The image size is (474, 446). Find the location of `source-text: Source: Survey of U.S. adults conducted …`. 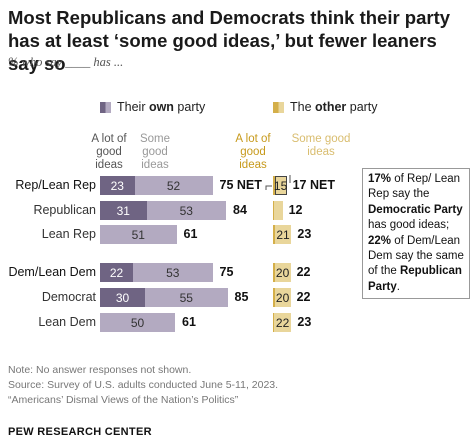

source-text: Source: Survey of U.S. adults conducted … is located at coordinates (143, 385).